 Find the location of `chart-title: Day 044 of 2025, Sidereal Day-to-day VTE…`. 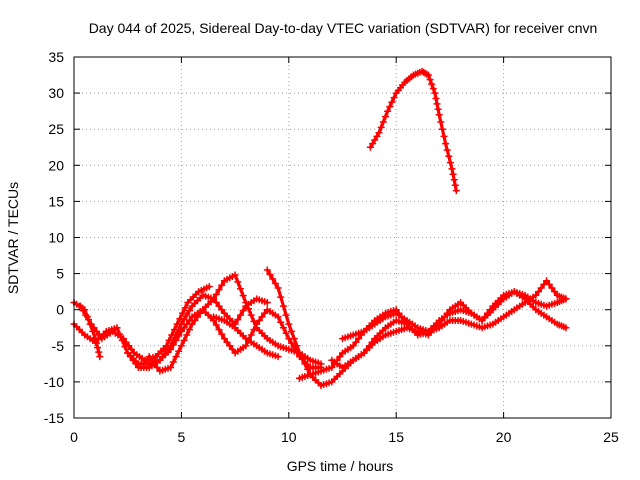

chart-title: Day 044 of 2025, Sidereal Day-to-day VTE… is located at coordinates (343, 28).